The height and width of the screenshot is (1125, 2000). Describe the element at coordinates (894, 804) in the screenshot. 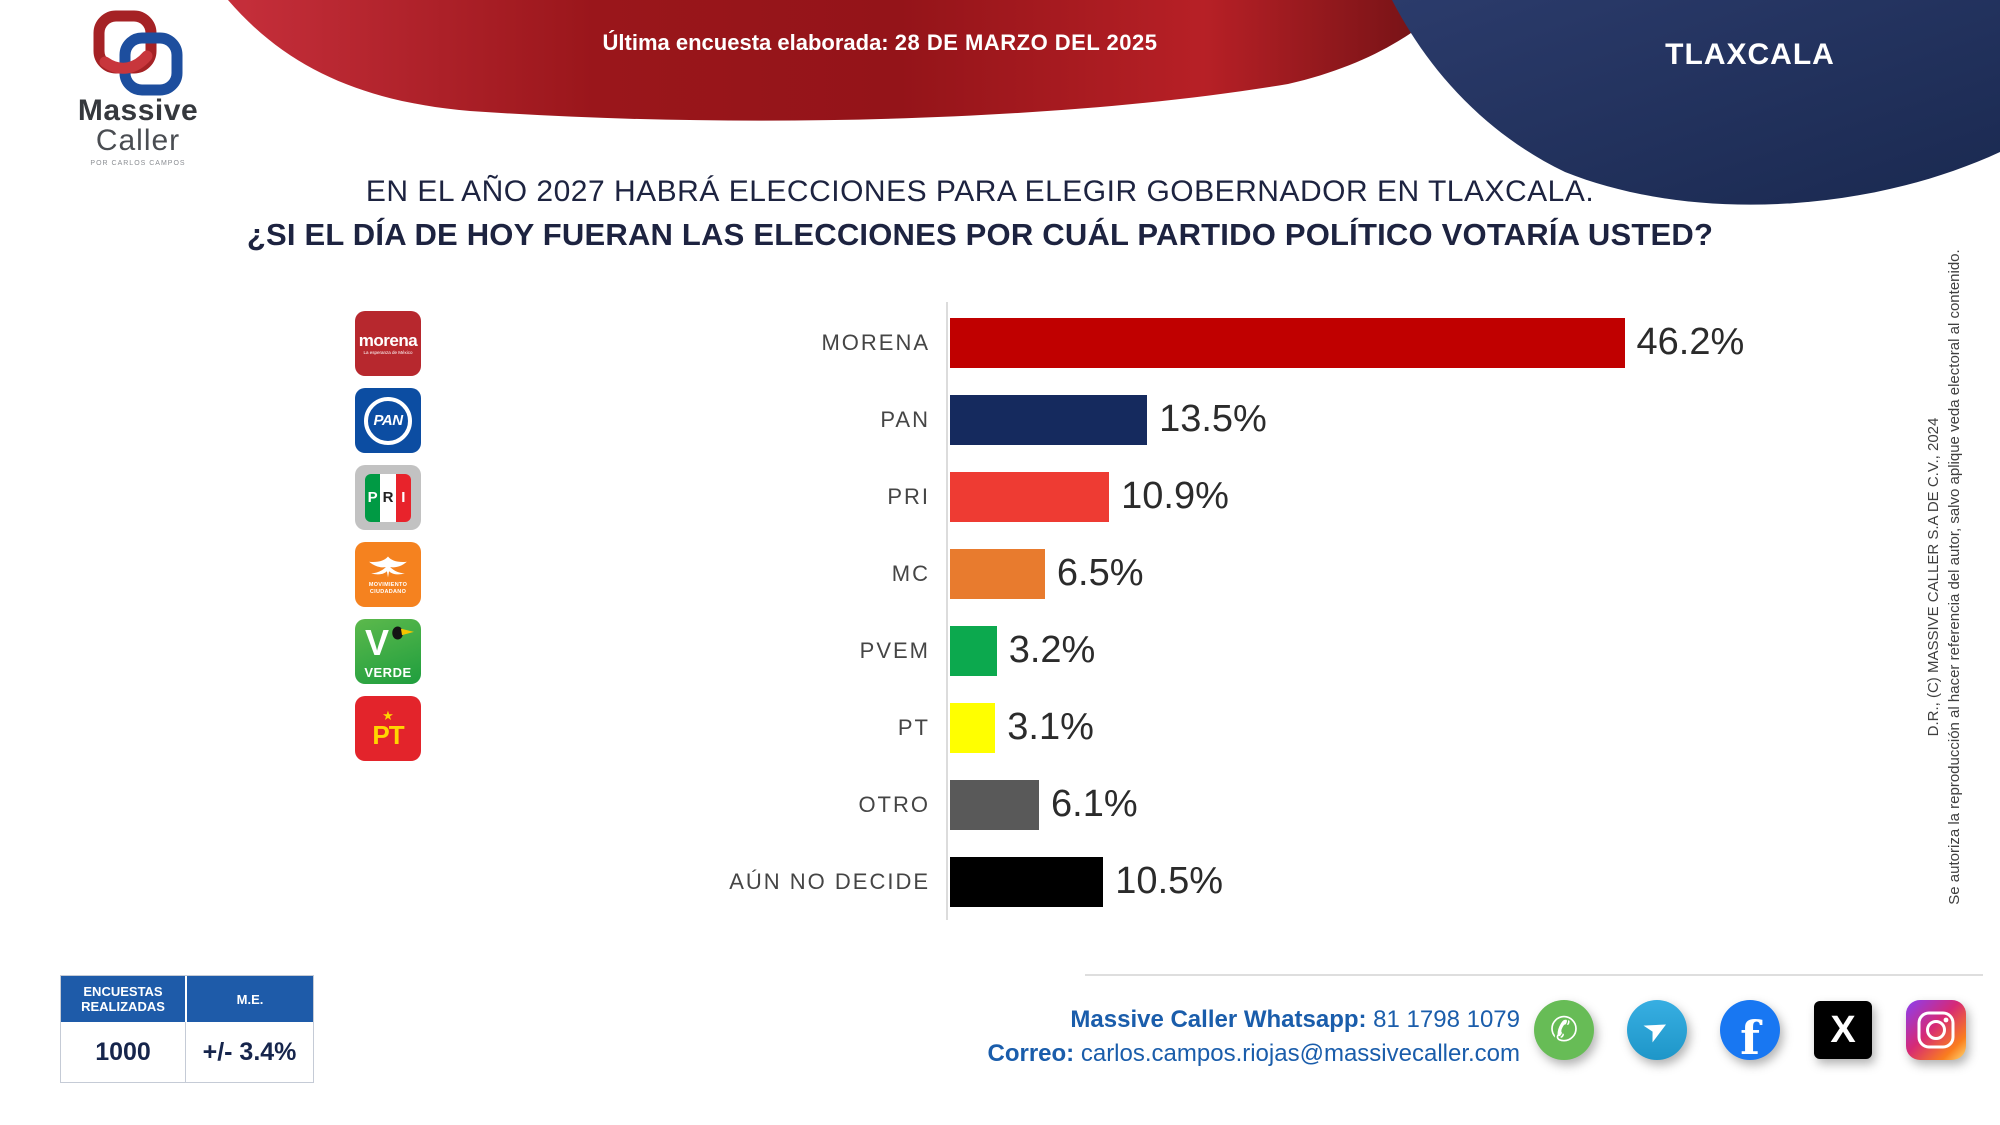

I see `bar-label-otro: OTRO` at that location.